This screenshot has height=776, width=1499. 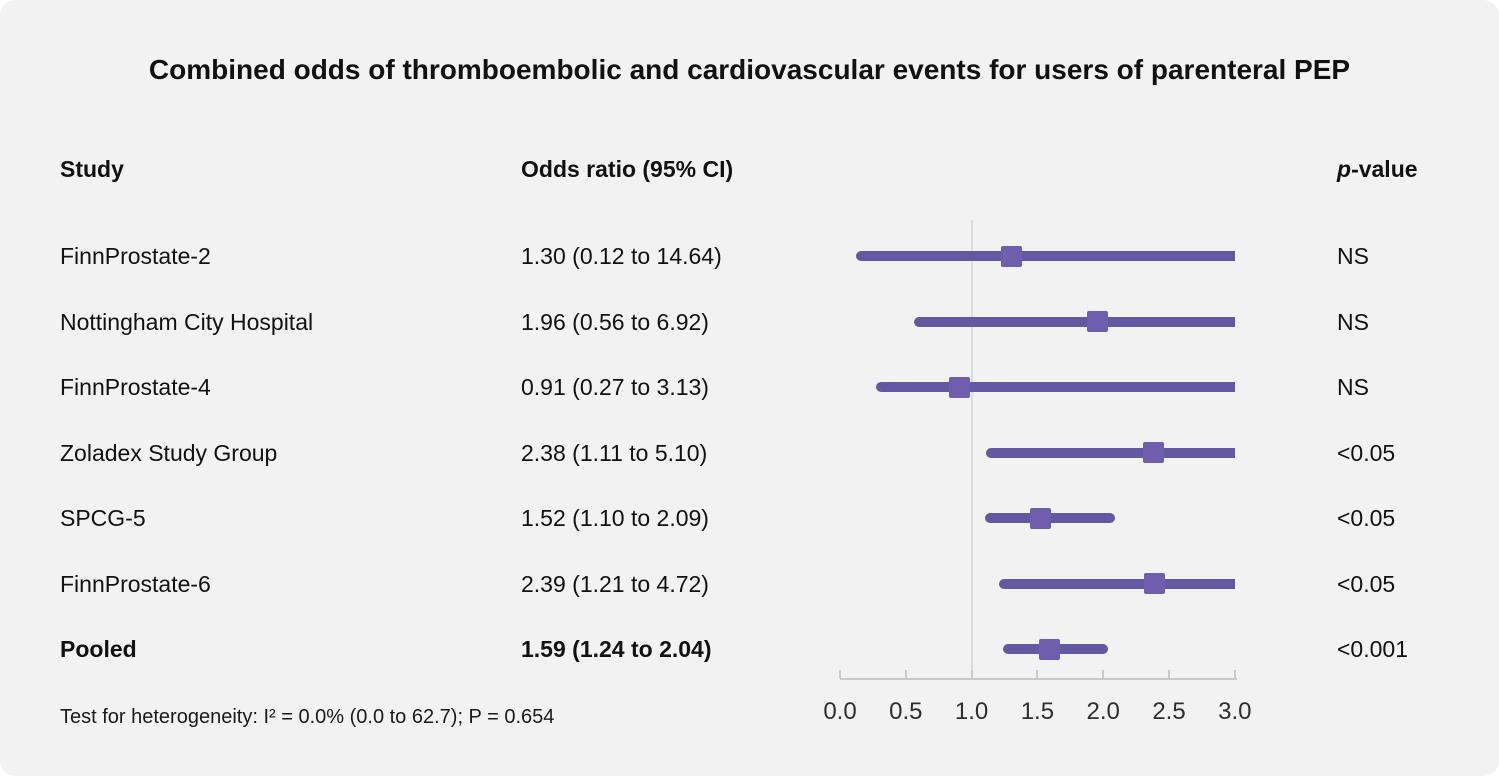 What do you see at coordinates (135, 387) in the screenshot?
I see `study-label: FinnProstate-4` at bounding box center [135, 387].